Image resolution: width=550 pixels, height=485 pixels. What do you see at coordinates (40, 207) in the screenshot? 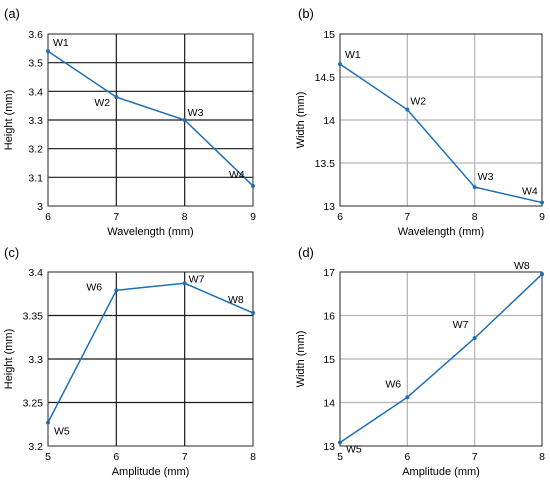
I see `y-tick-label: 3` at bounding box center [40, 207].